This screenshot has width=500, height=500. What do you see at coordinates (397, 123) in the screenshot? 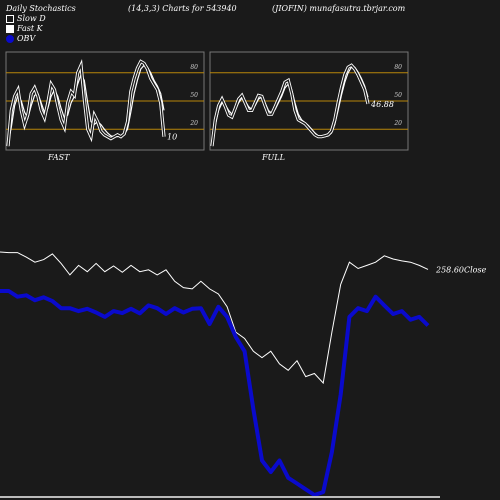
I see `panel-full-ytick-20: 20` at bounding box center [397, 123].